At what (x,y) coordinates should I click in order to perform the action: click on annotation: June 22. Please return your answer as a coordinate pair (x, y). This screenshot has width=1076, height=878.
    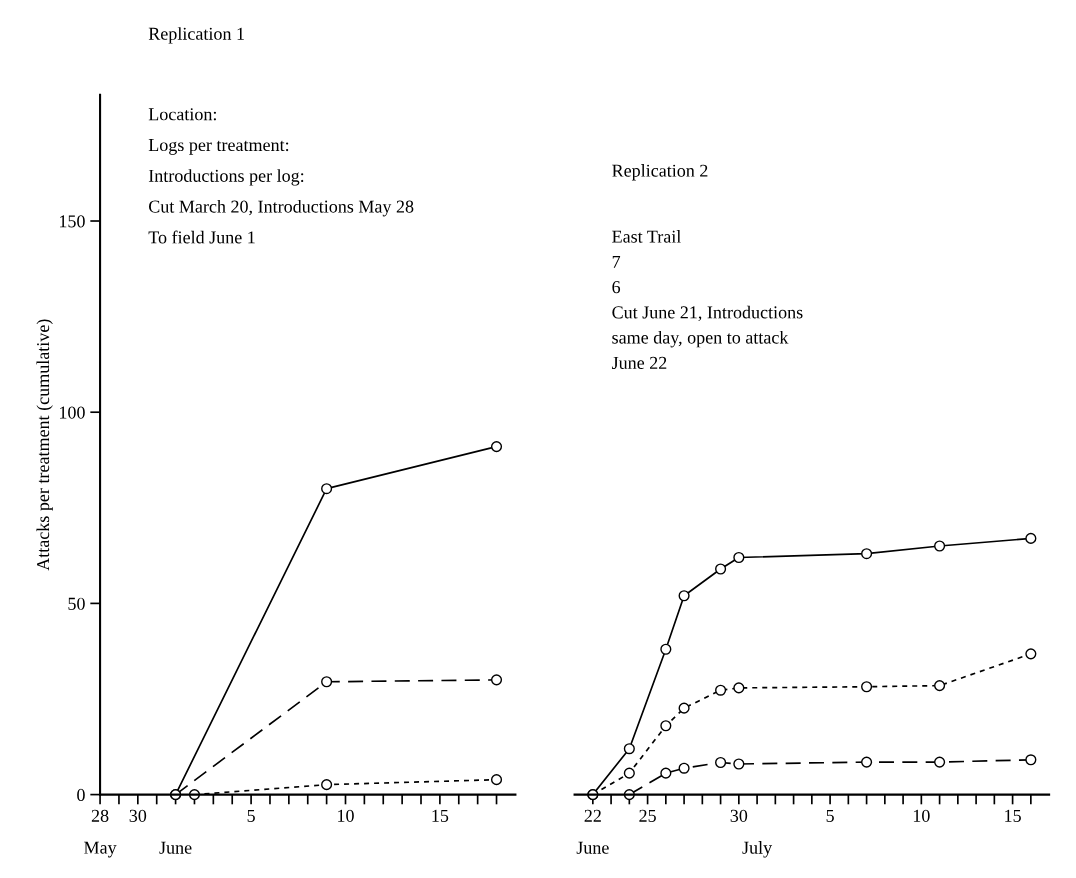
    Looking at the image, I should click on (639, 362).